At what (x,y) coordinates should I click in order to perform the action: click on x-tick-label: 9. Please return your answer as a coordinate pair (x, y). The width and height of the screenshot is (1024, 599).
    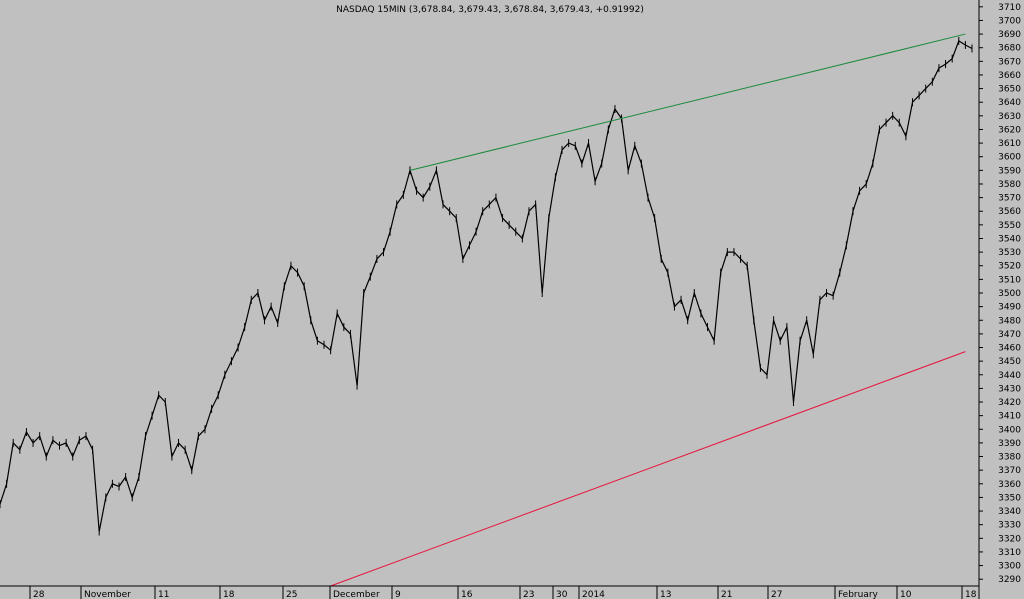
    Looking at the image, I should click on (398, 594).